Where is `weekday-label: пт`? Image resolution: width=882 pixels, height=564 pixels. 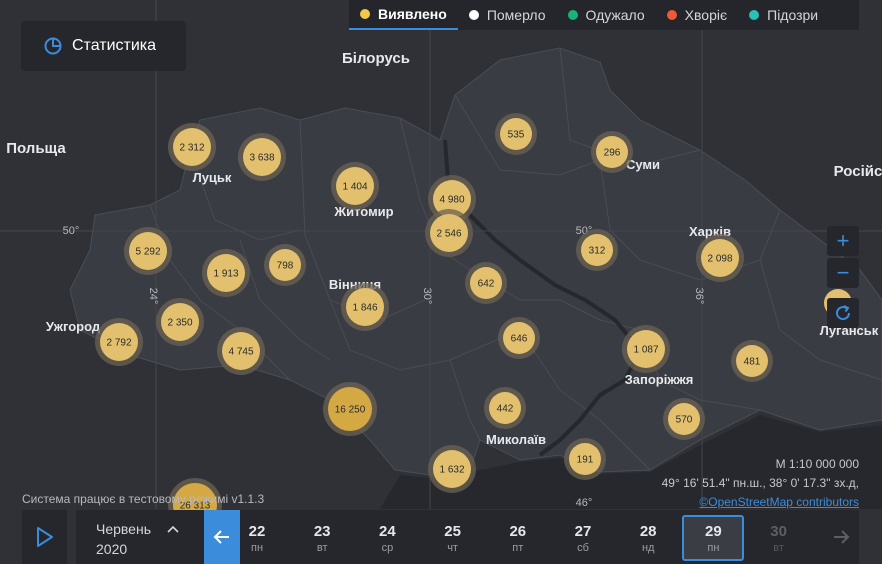 weekday-label: пт is located at coordinates (518, 548).